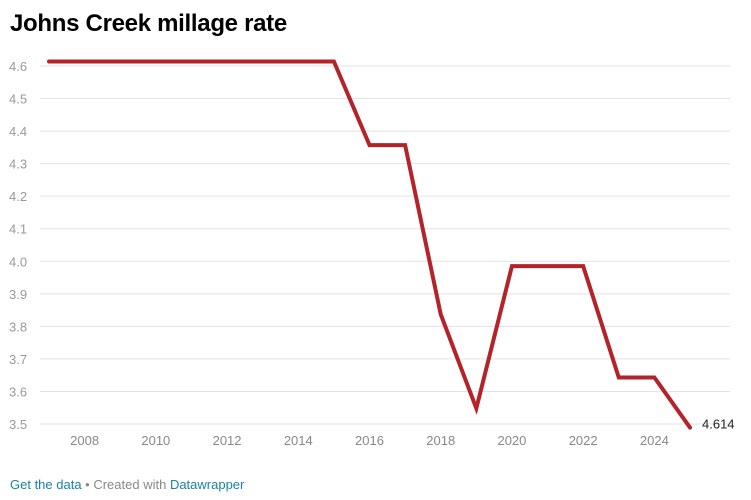 The image size is (751, 500). I want to click on x-tick-label: 2018, so click(440, 440).